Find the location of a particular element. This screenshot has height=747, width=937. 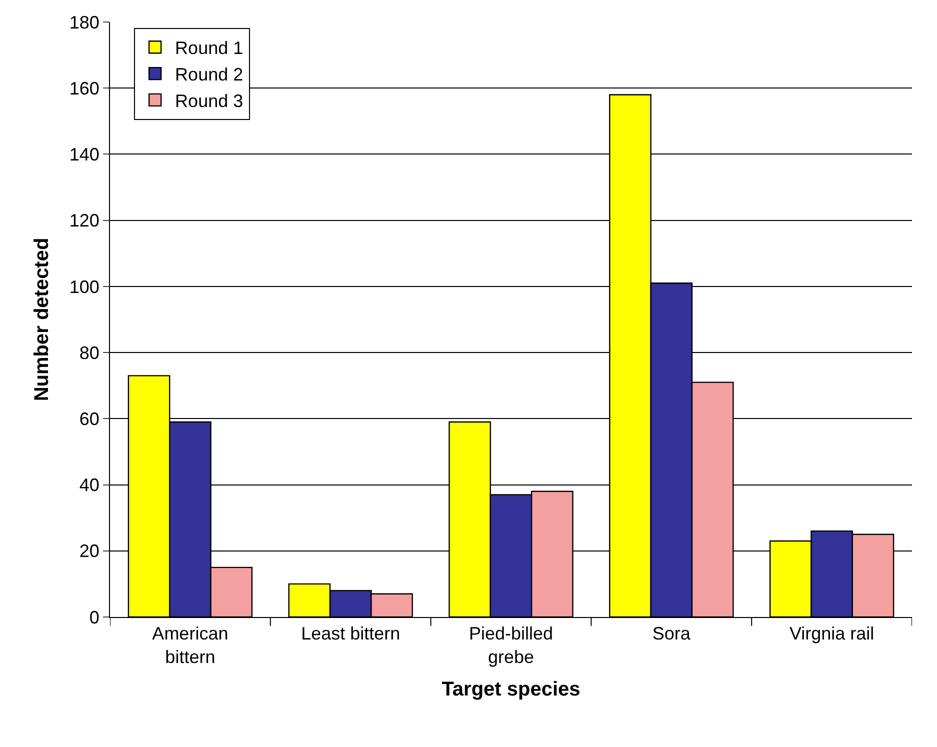

y-tick-label: 160 is located at coordinates (84, 88).